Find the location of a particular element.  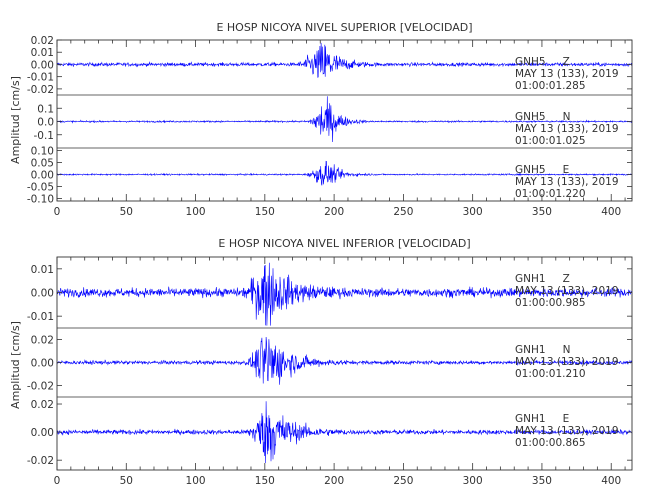

chart-title: E HOSP NICOYA NIVEL SUPERIOR [VELOCIDAD] is located at coordinates (344, 27).